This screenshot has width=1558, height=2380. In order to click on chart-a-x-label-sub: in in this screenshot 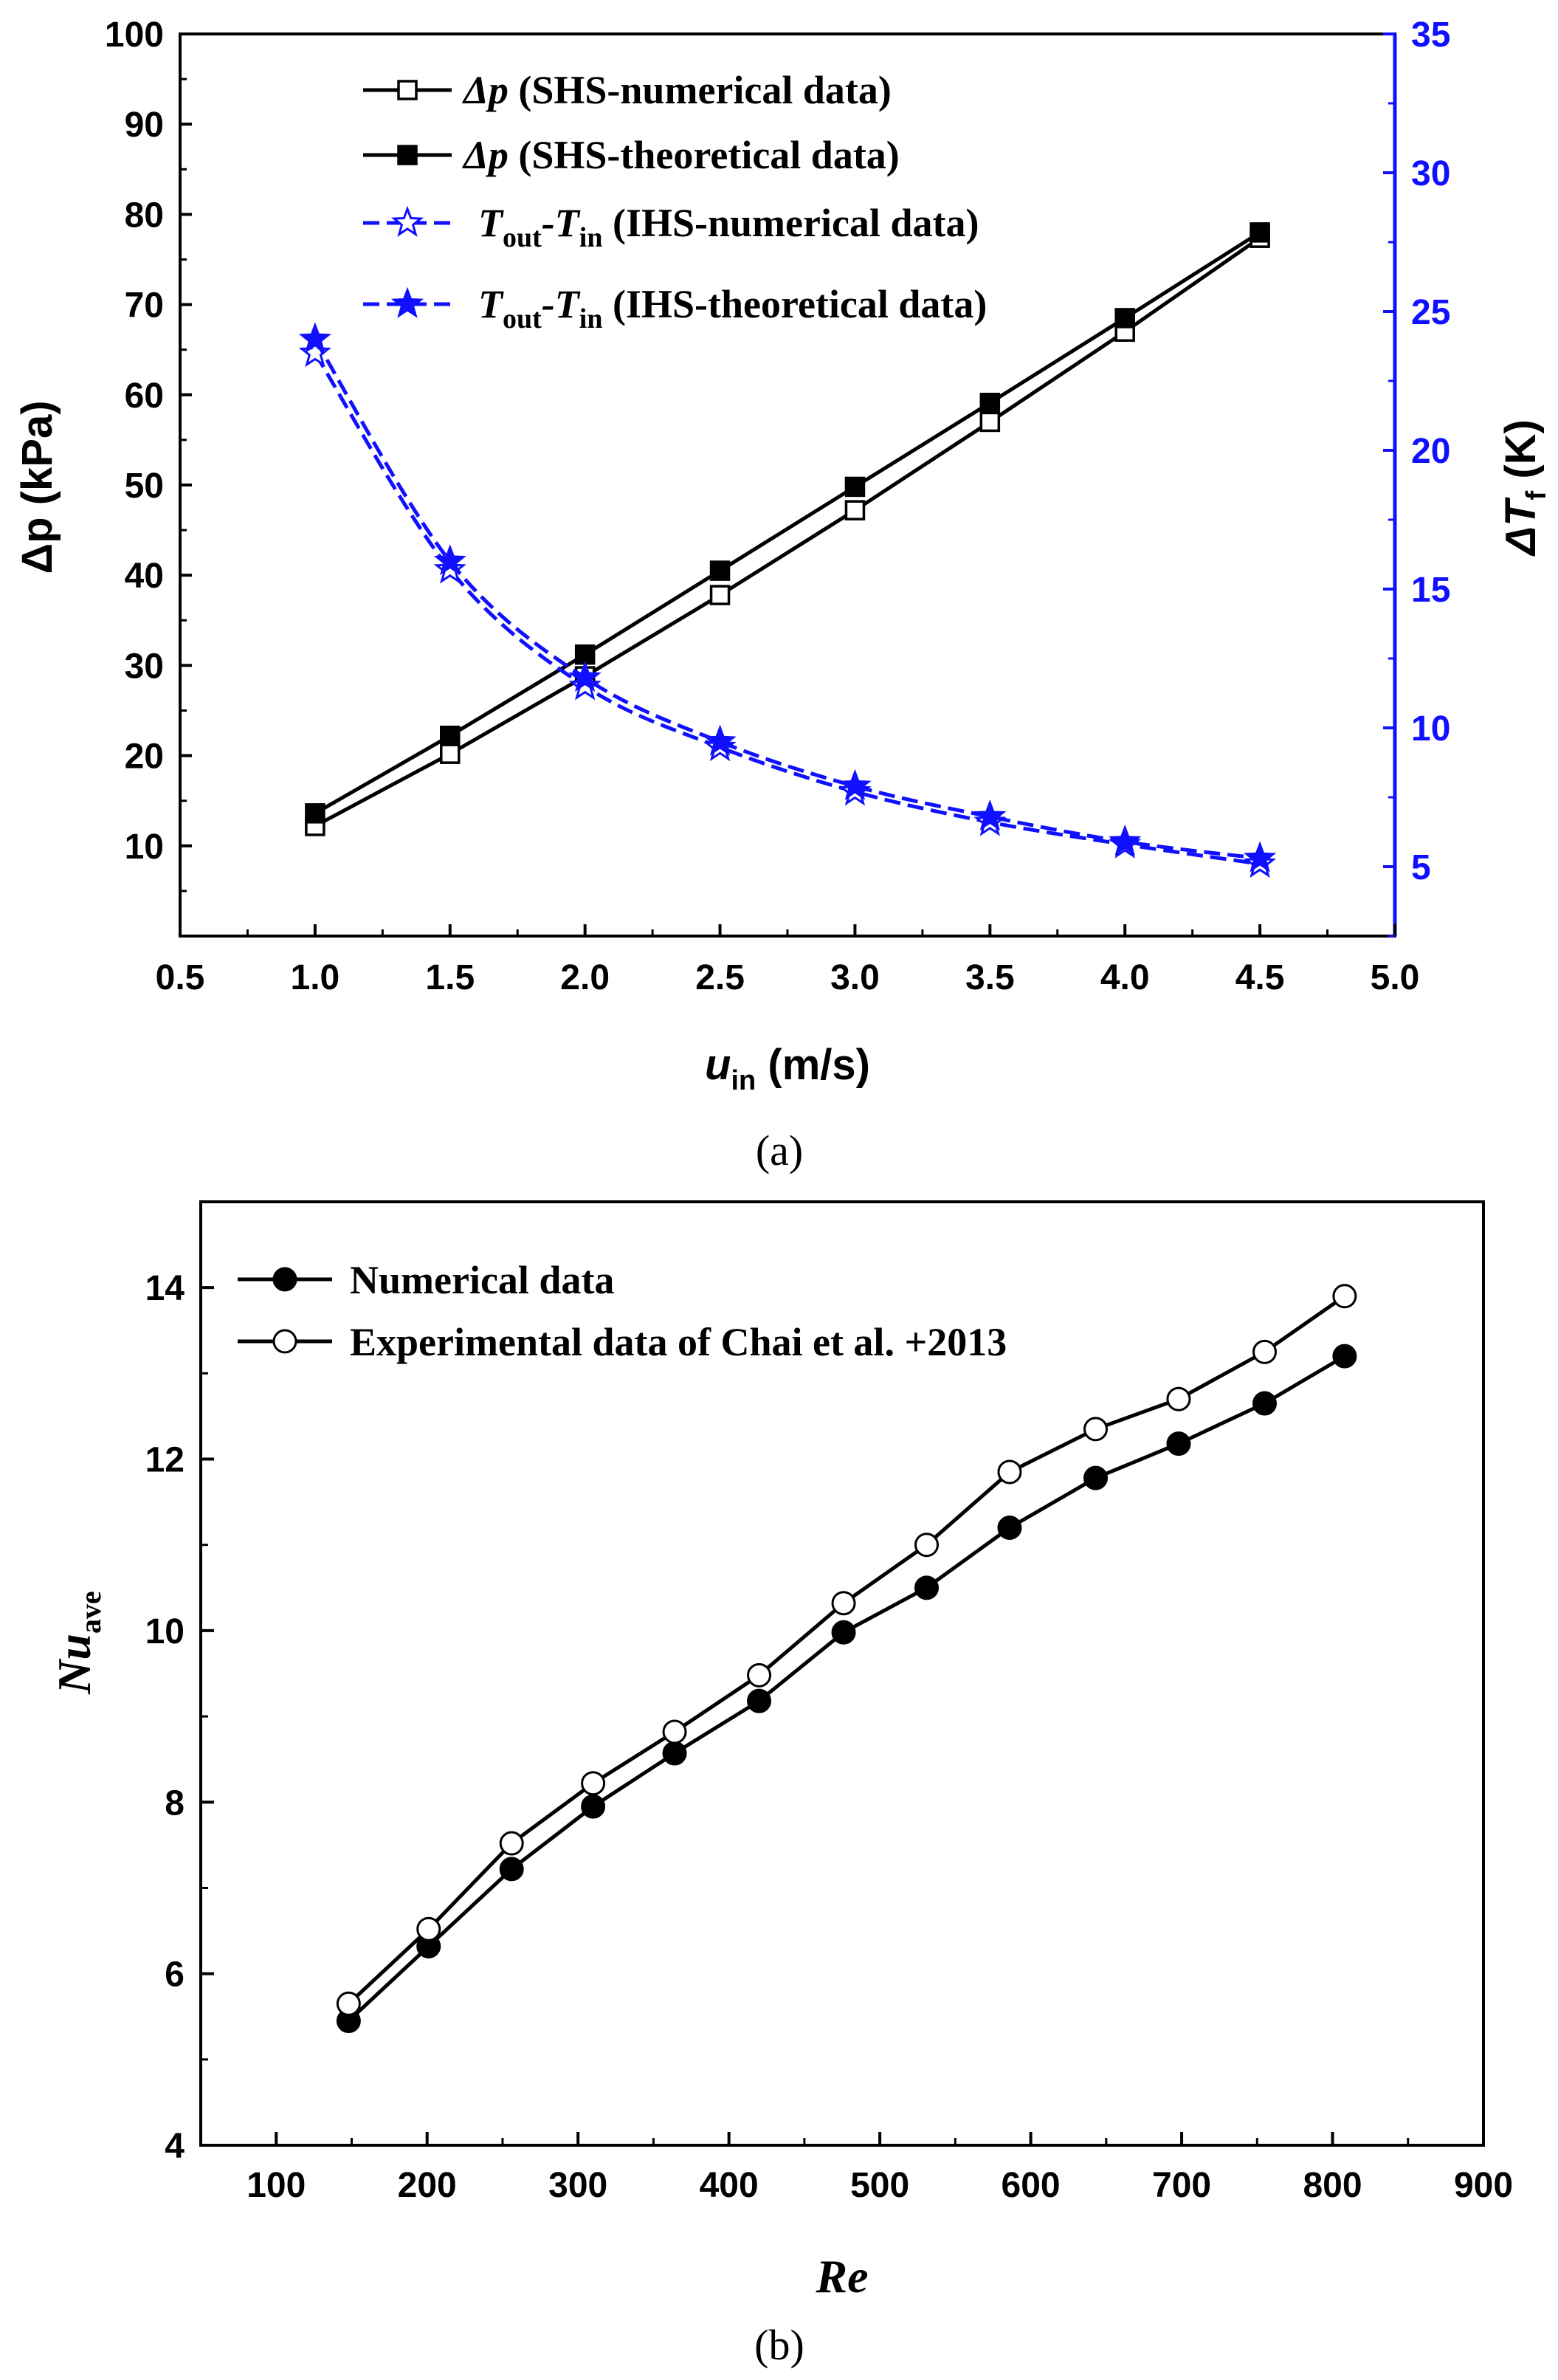, I will do `click(744, 1080)`.